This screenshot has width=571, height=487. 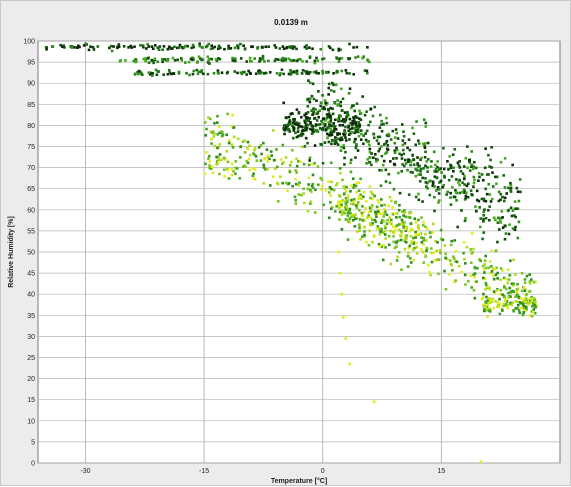 I want to click on x-axis-title: Temperature [°C], so click(x=299, y=481).